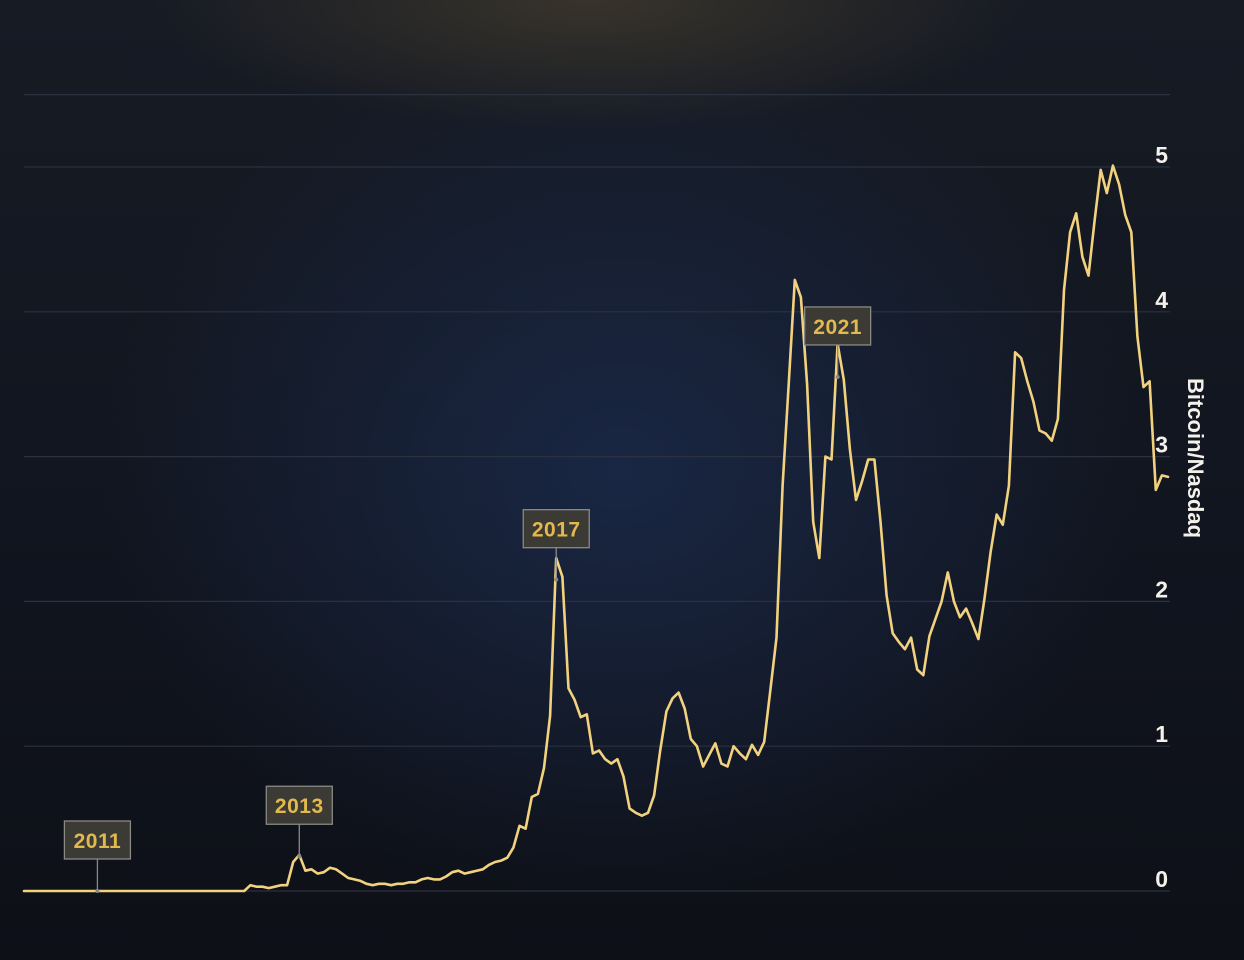 Image resolution: width=1244 pixels, height=960 pixels. I want to click on year-annotation: 2017, so click(556, 545).